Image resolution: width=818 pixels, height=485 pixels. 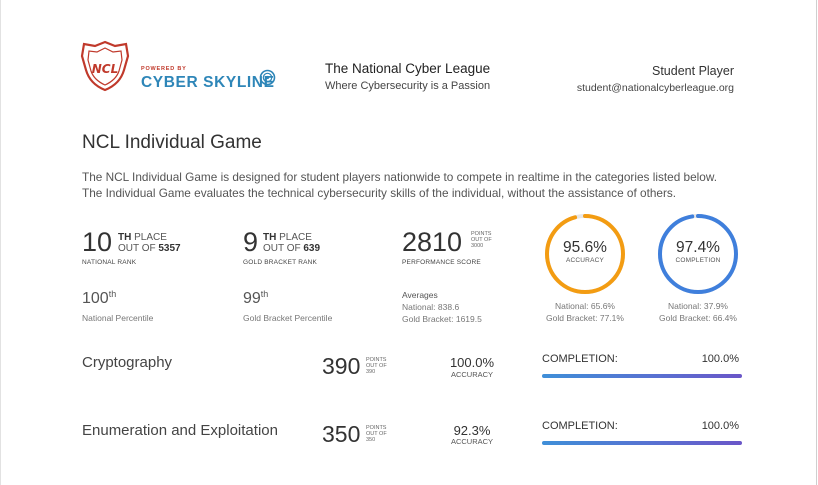 I want to click on completion-averages: National: 37.9% Gold Bracket: 66.4%, so click(x=698, y=312).